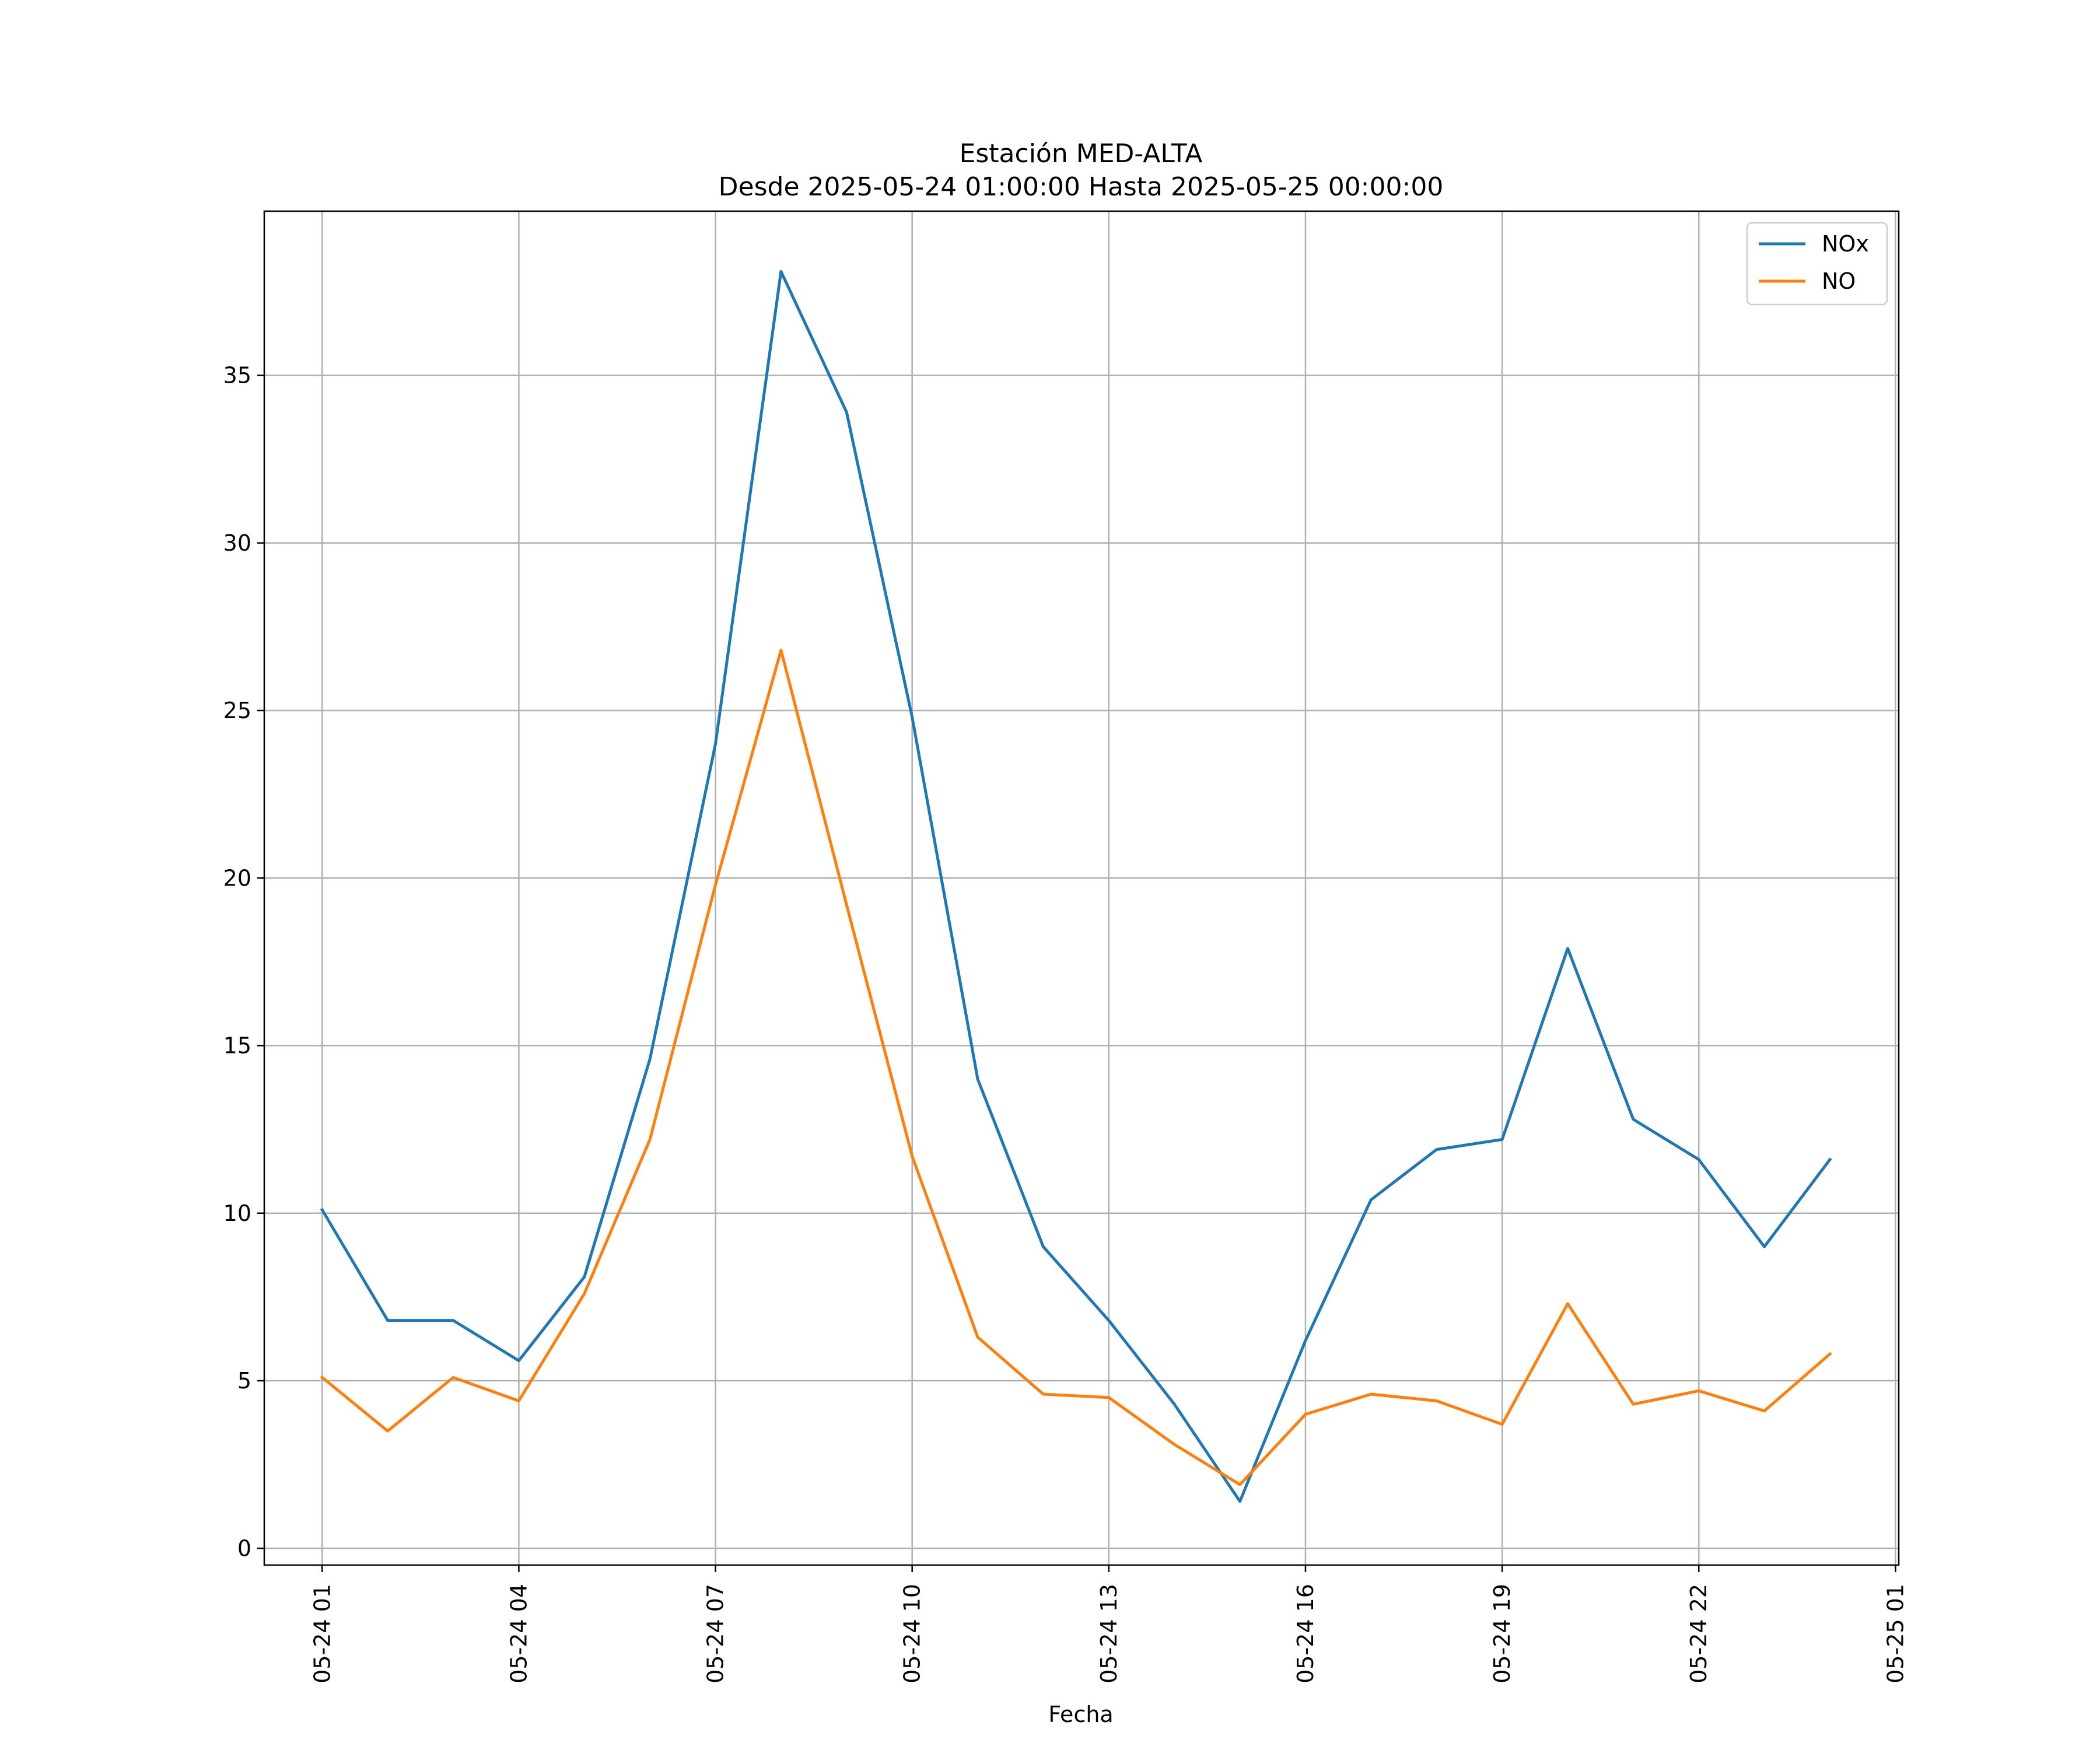 This screenshot has width=2100, height=1750. What do you see at coordinates (244, 1381) in the screenshot?
I see `y-tick-label: 5` at bounding box center [244, 1381].